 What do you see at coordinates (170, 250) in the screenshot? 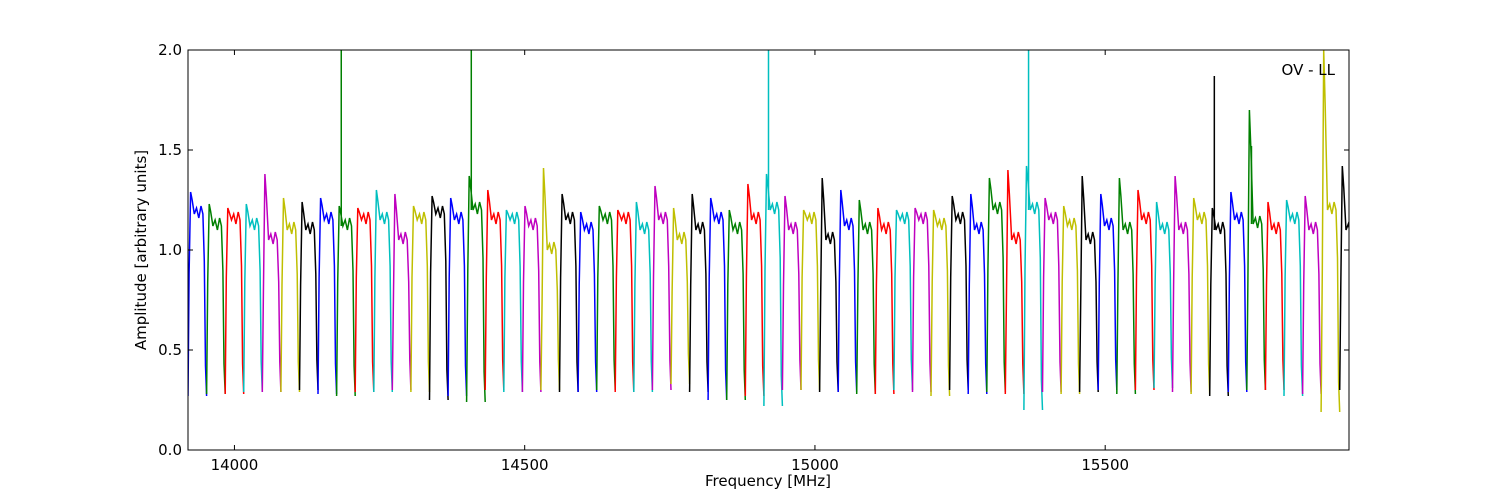
I see `y-tick-label: 1.0` at bounding box center [170, 250].